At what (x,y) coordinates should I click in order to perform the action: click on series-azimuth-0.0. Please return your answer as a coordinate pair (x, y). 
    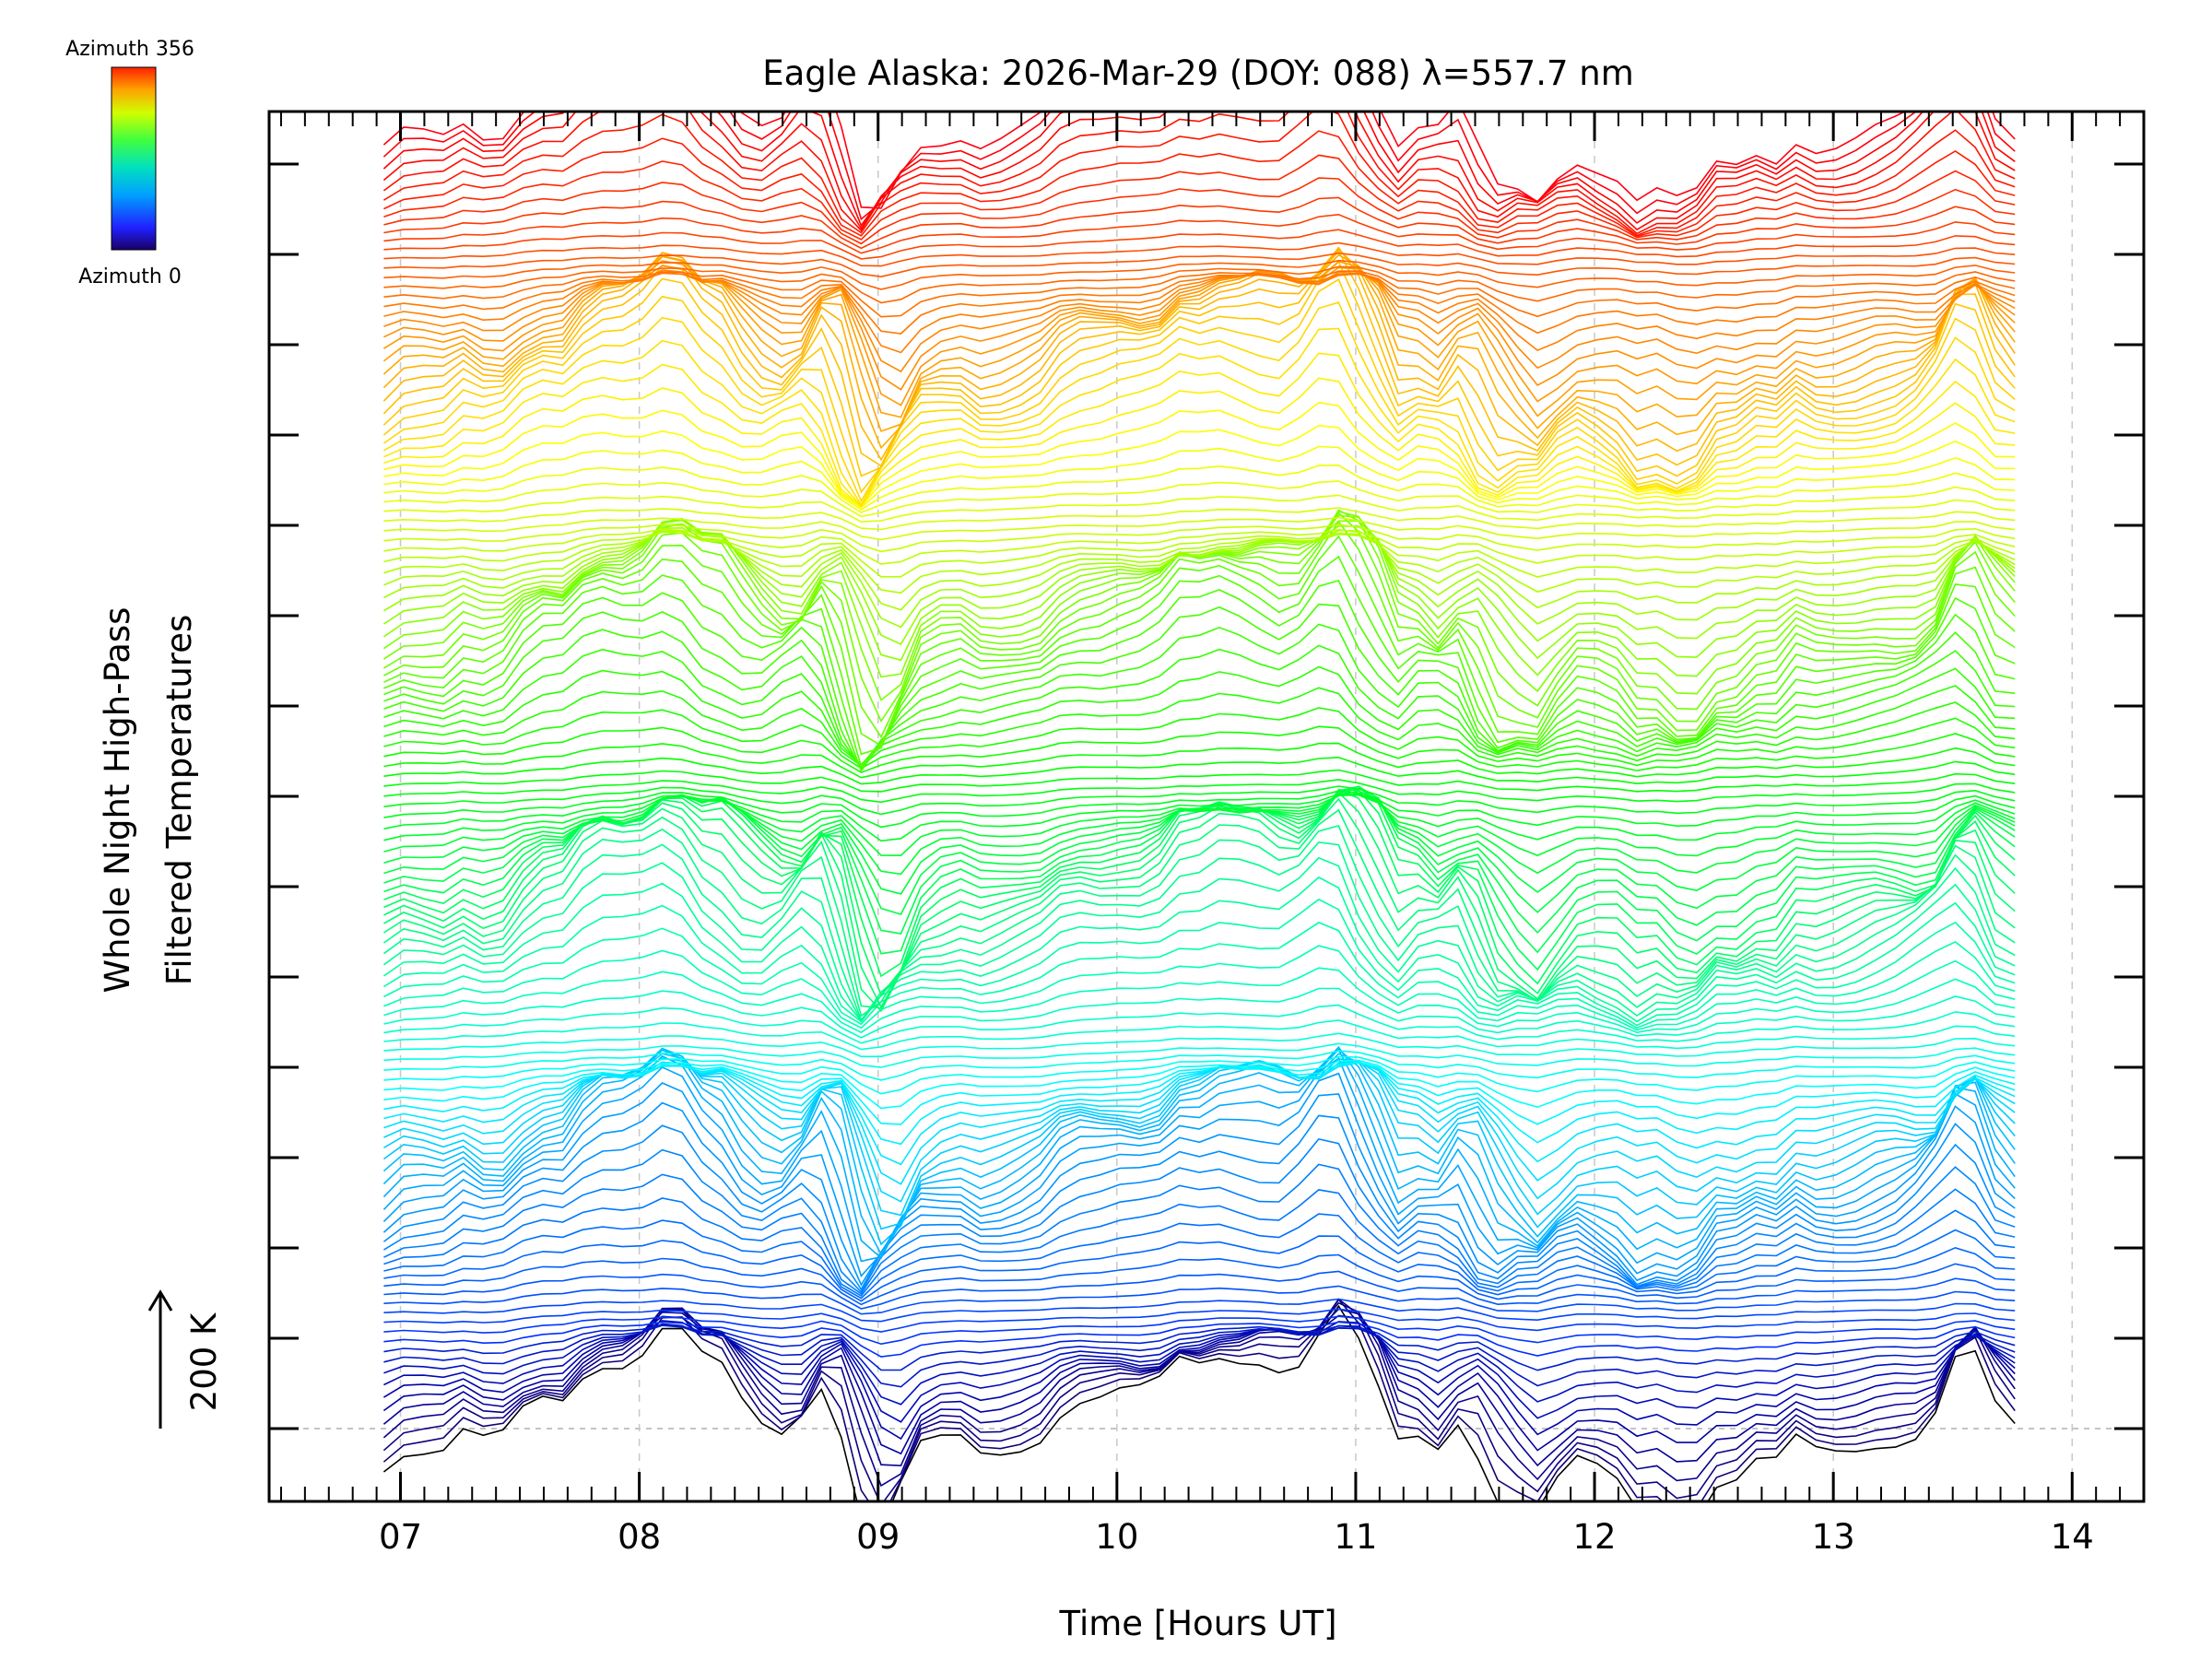
    Looking at the image, I should click on (1199, 1402).